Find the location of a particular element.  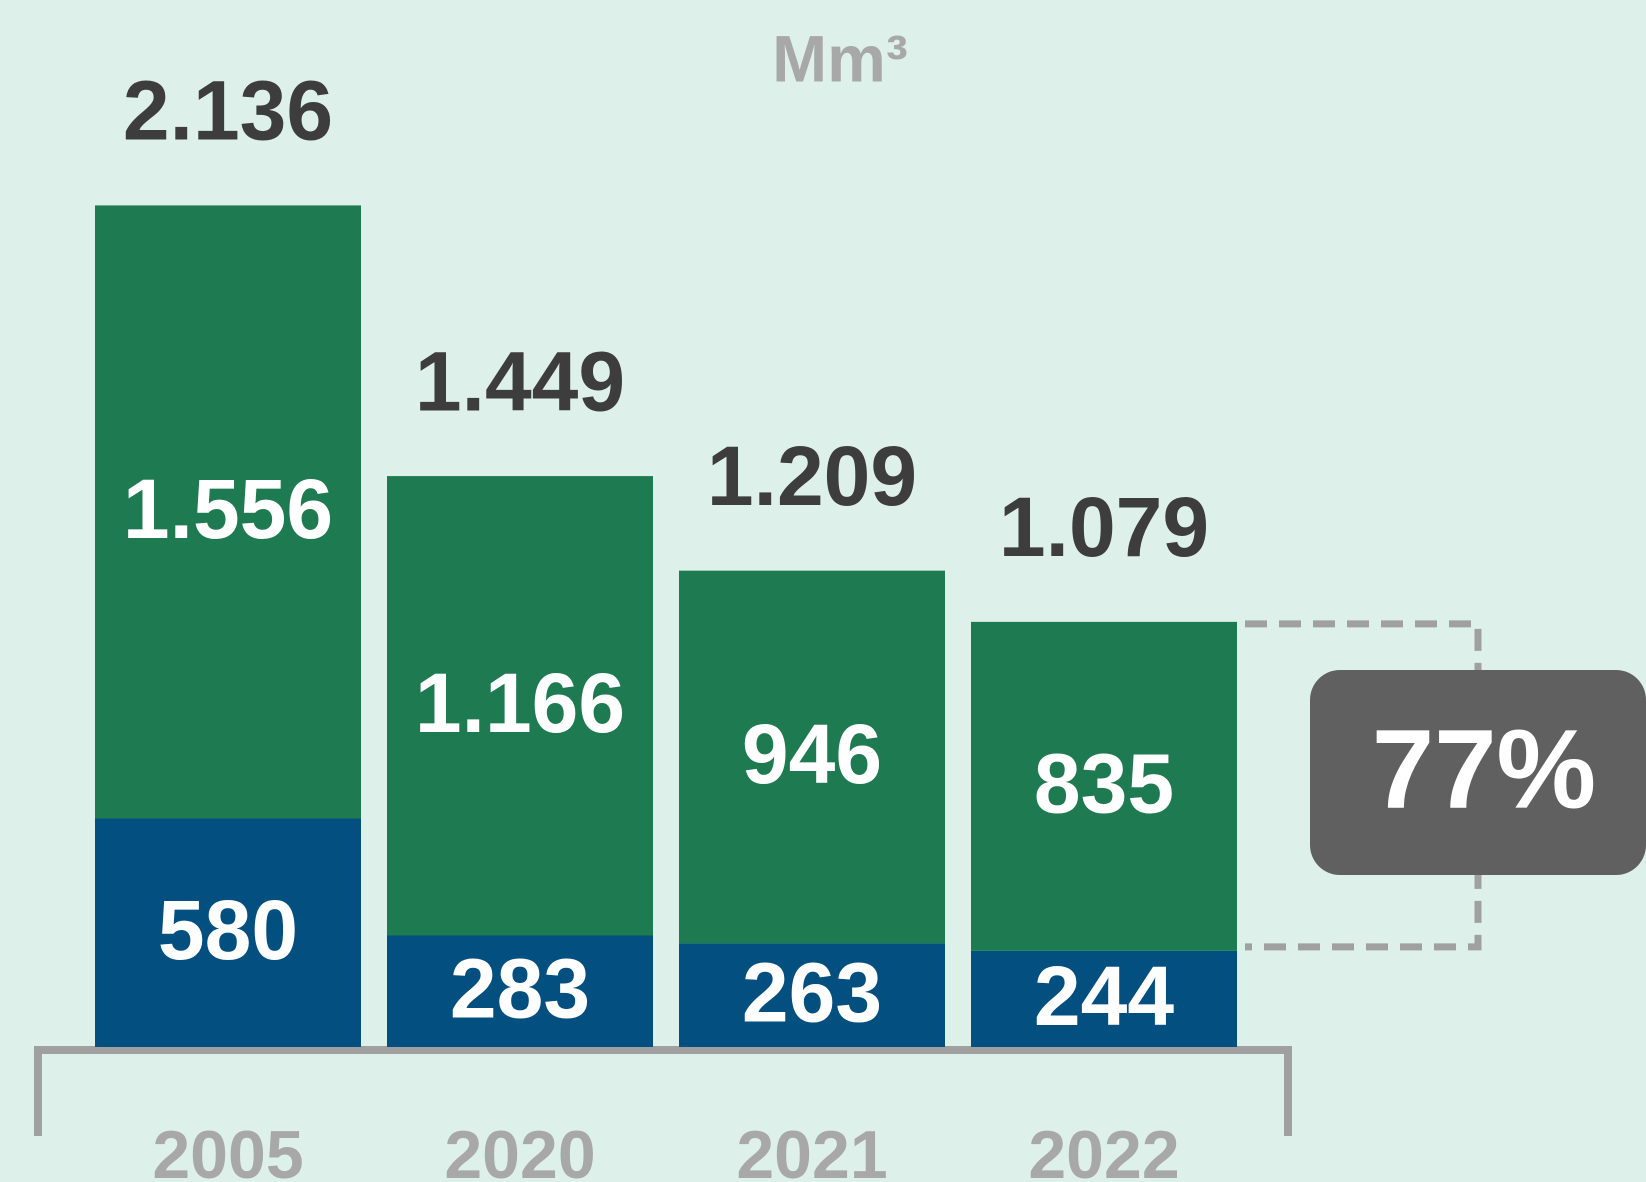

annotation-box is located at coordinates (1478, 772).